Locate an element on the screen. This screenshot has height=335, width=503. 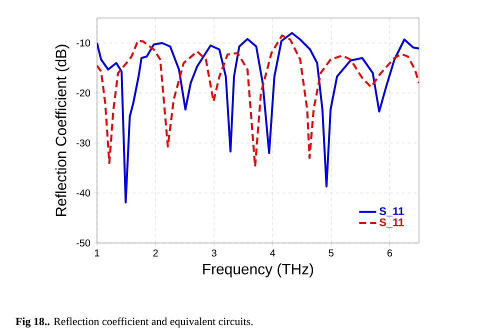
y-axis-title: Reflection Coefficient (dB) is located at coordinates (62, 130).